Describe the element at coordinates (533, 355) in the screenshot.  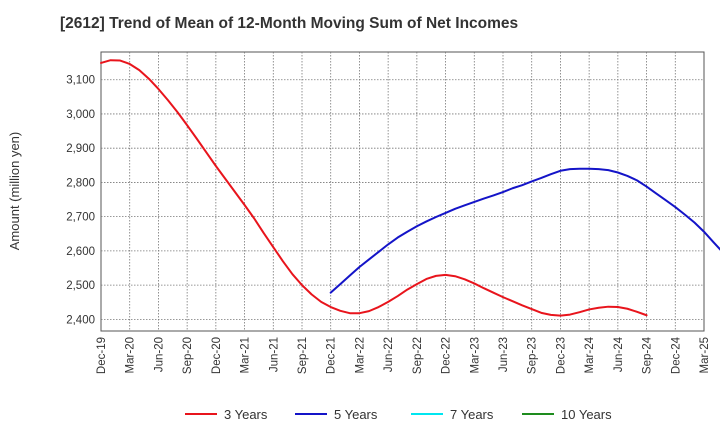
I see `x-tick-label: Sep-23` at that location.